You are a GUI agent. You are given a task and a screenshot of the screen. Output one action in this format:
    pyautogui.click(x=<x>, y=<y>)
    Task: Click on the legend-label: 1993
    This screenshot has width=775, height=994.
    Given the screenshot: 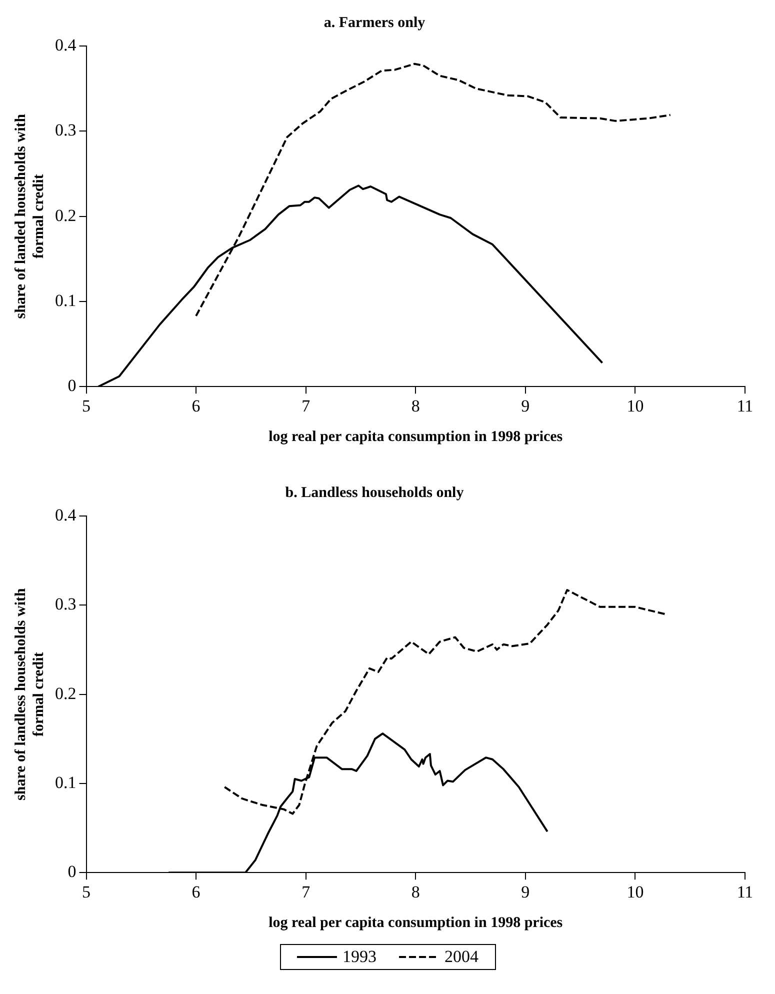 What is the action you would take?
    pyautogui.click(x=359, y=957)
    